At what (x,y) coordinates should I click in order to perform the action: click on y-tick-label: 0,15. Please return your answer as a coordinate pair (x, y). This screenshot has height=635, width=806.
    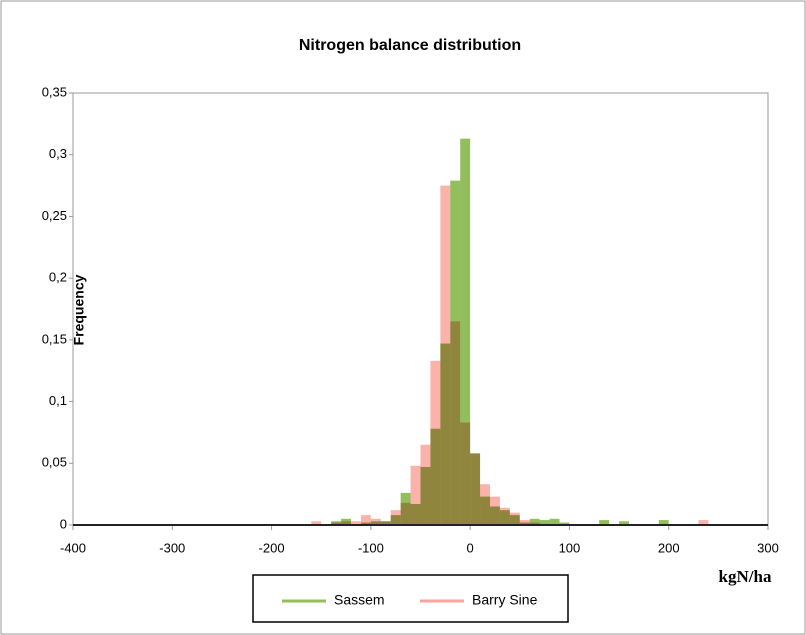
    Looking at the image, I should click on (54, 338).